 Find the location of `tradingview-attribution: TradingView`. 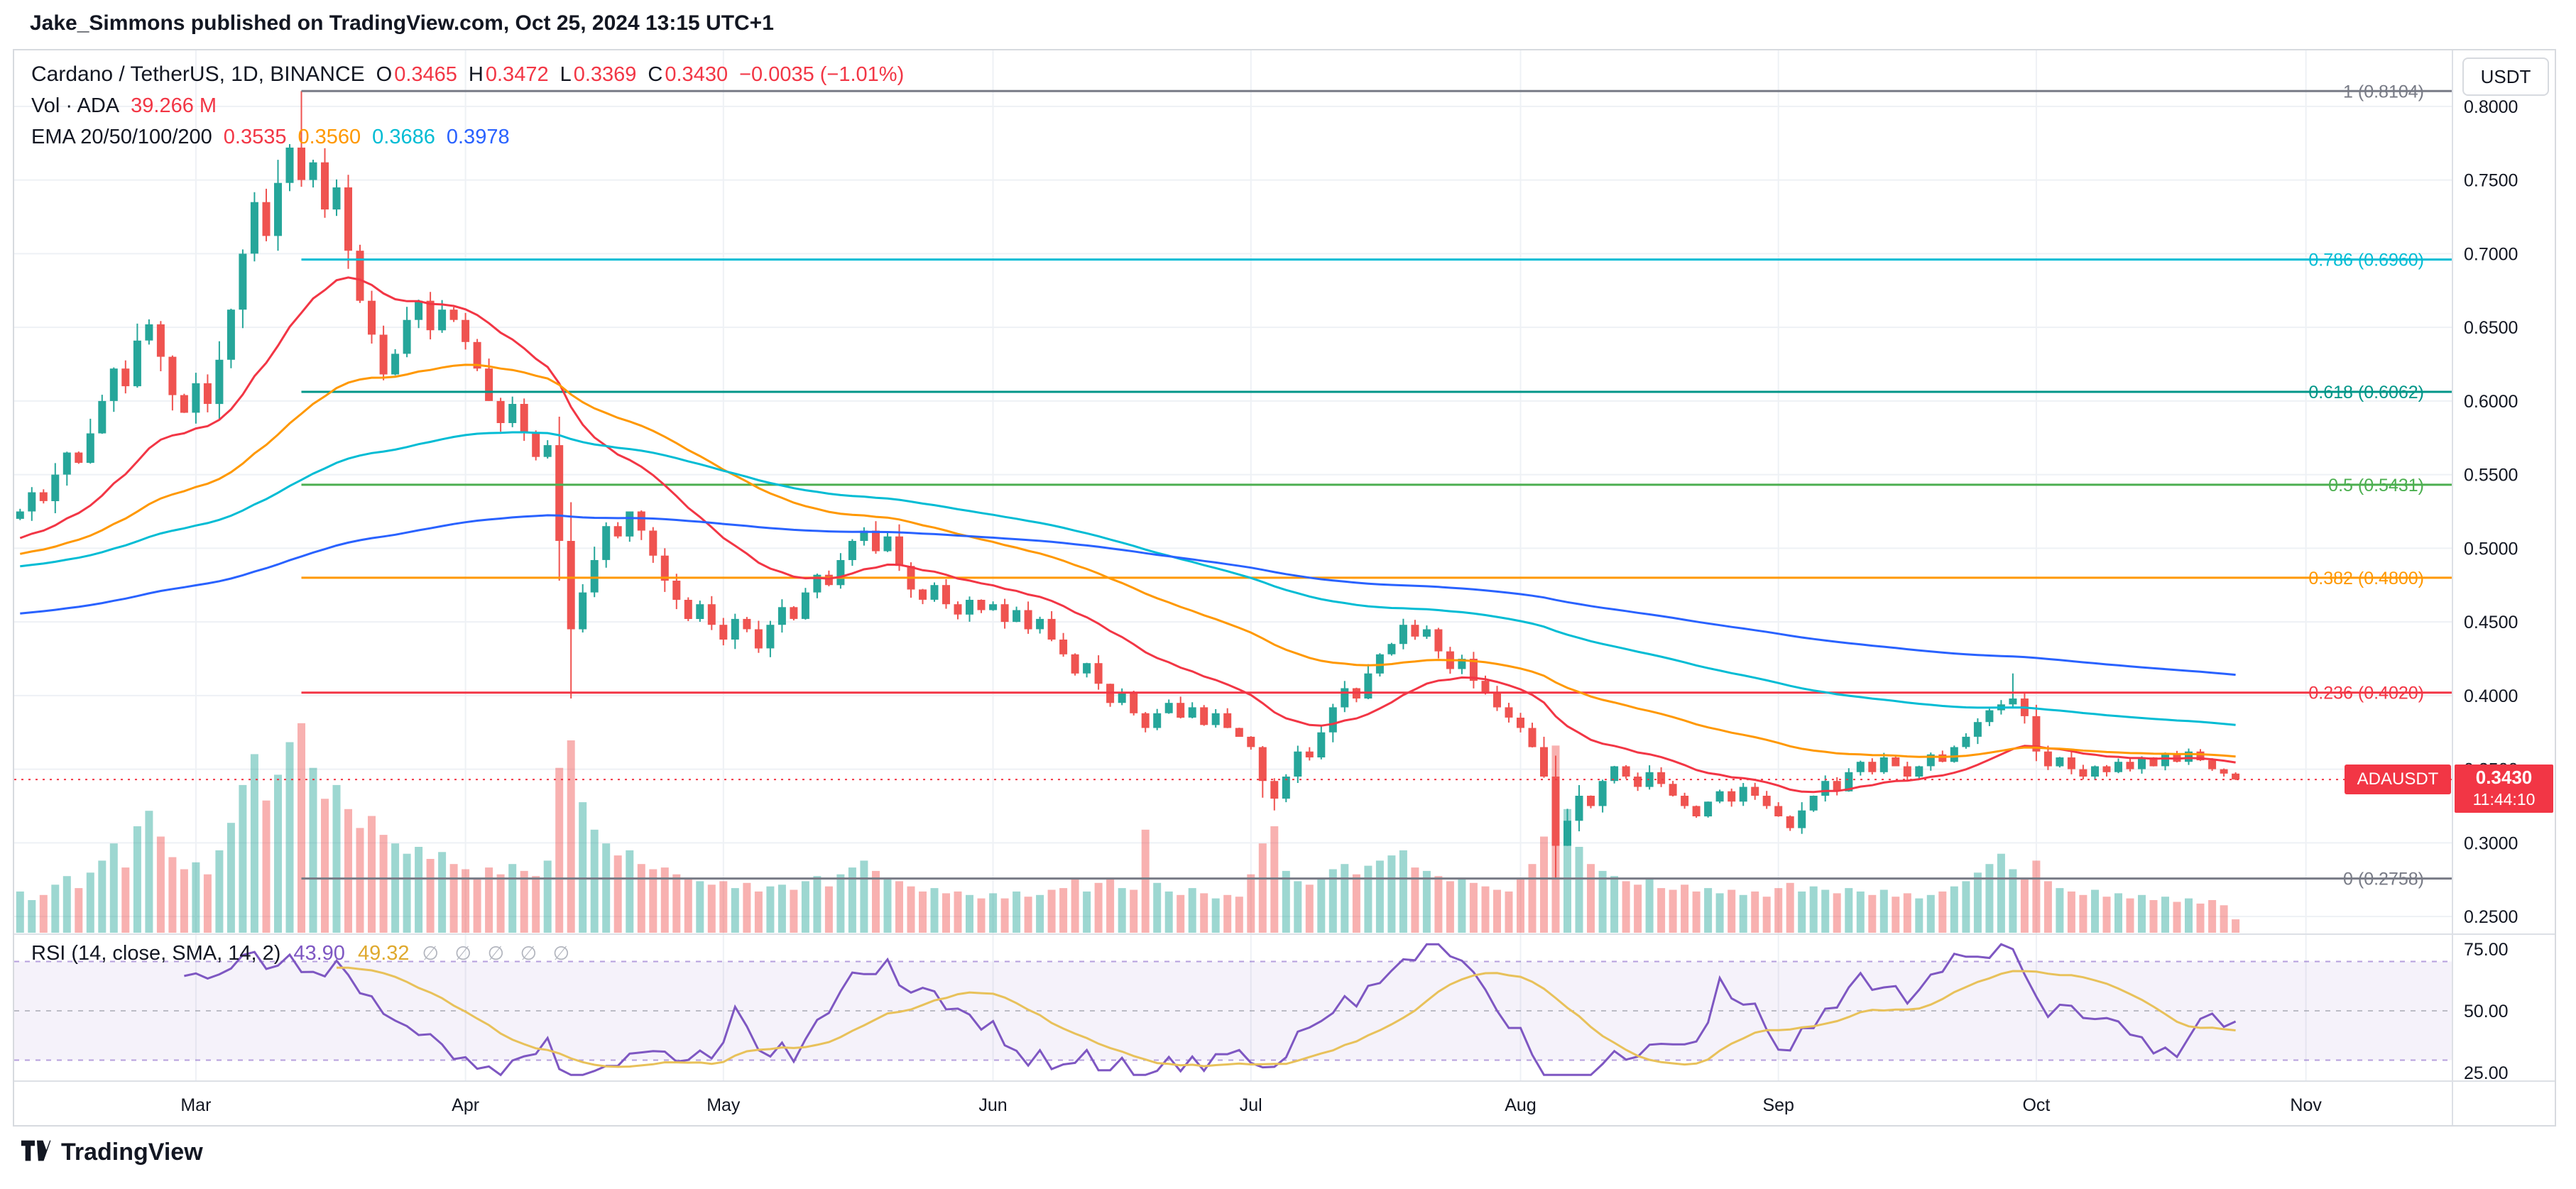

tradingview-attribution: TradingView is located at coordinates (111, 1152).